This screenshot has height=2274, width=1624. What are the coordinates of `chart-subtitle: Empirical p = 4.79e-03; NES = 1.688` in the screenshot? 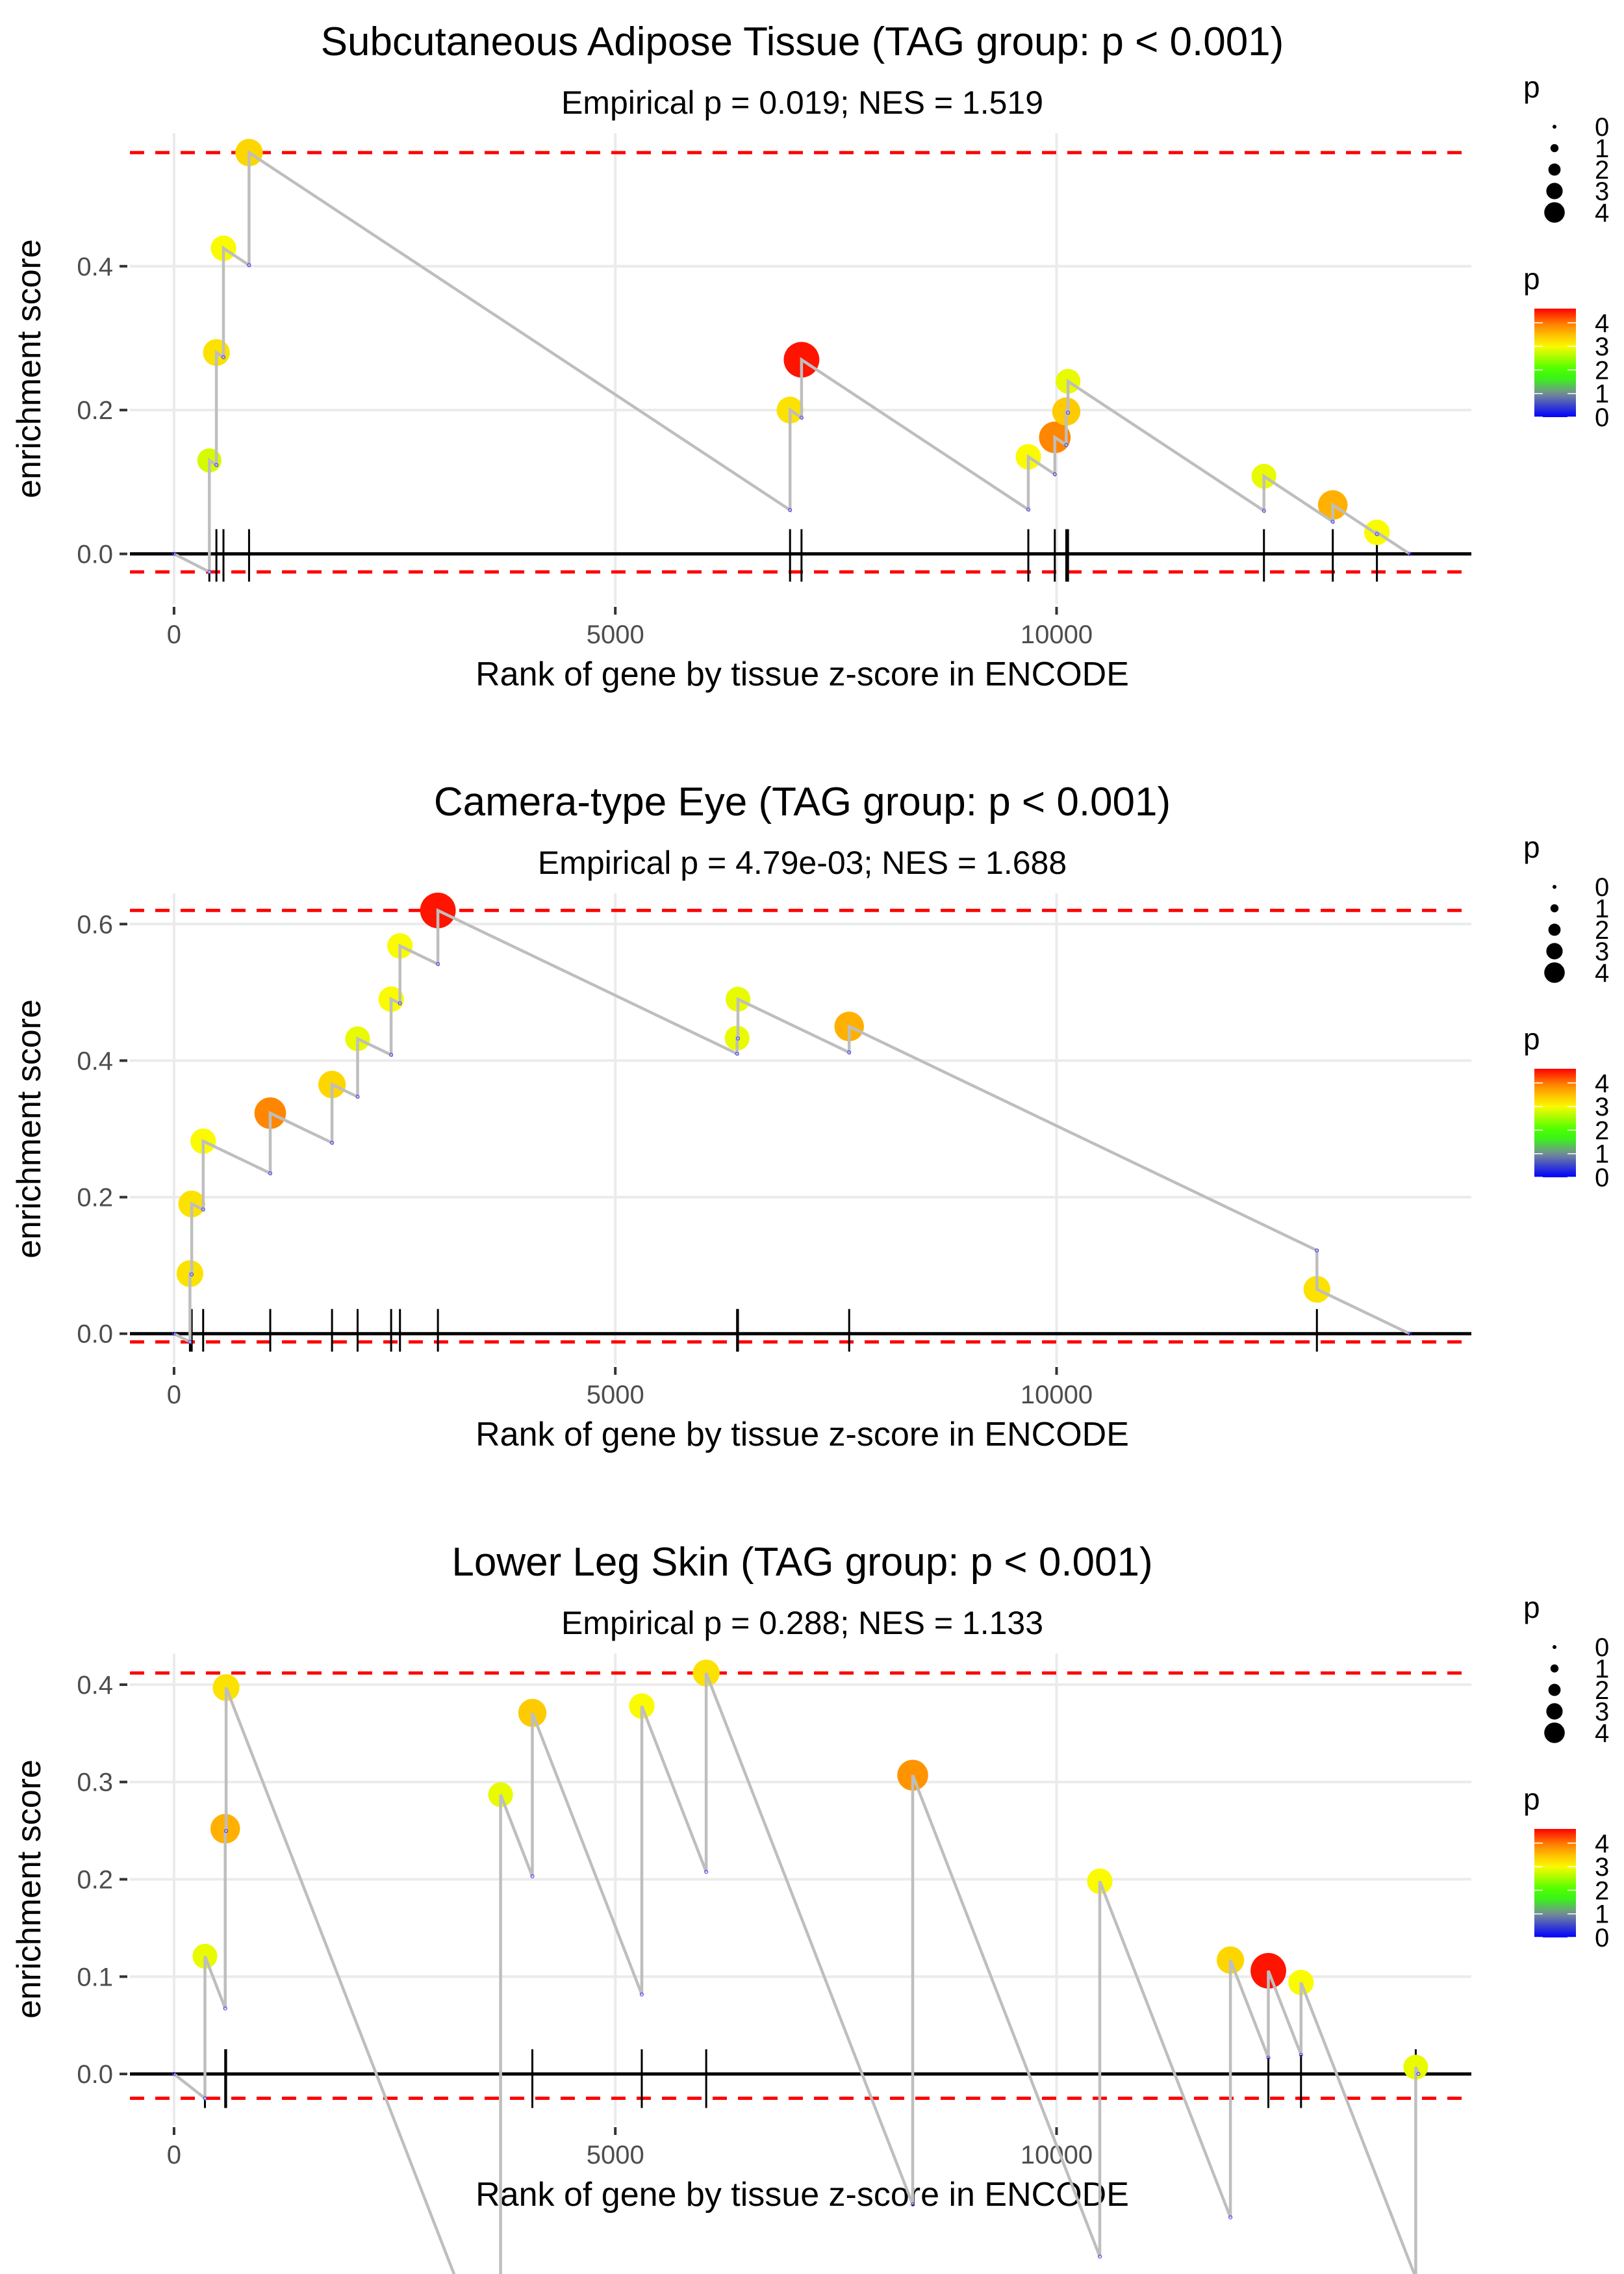 It's located at (802, 863).